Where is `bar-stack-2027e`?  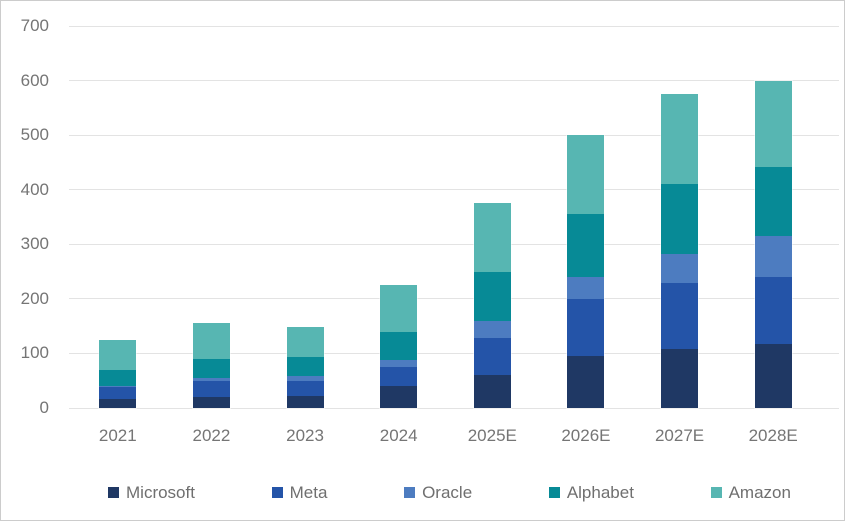
bar-stack-2027e is located at coordinates (680, 251).